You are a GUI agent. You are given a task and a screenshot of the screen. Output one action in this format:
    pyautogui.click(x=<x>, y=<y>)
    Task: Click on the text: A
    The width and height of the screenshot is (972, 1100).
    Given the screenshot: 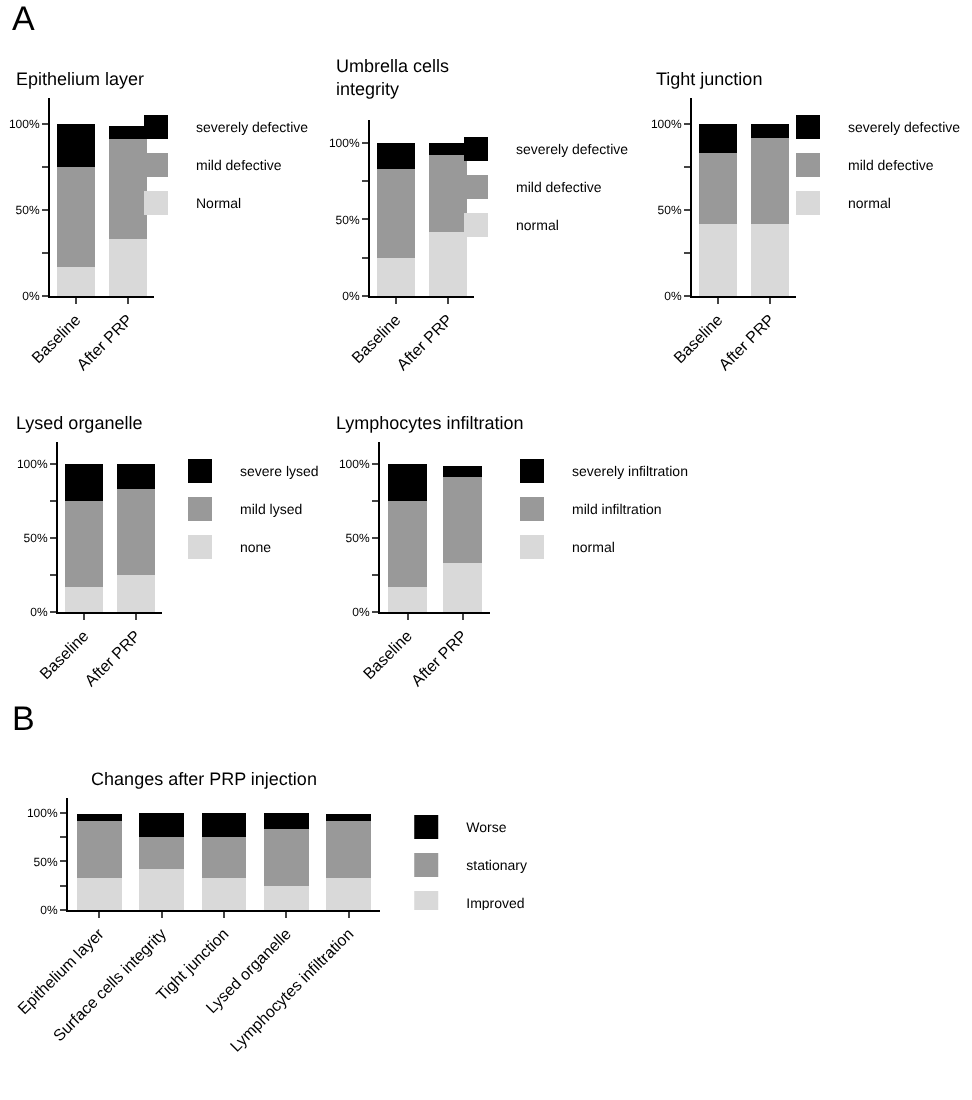 What is the action you would take?
    pyautogui.click(x=23, y=21)
    